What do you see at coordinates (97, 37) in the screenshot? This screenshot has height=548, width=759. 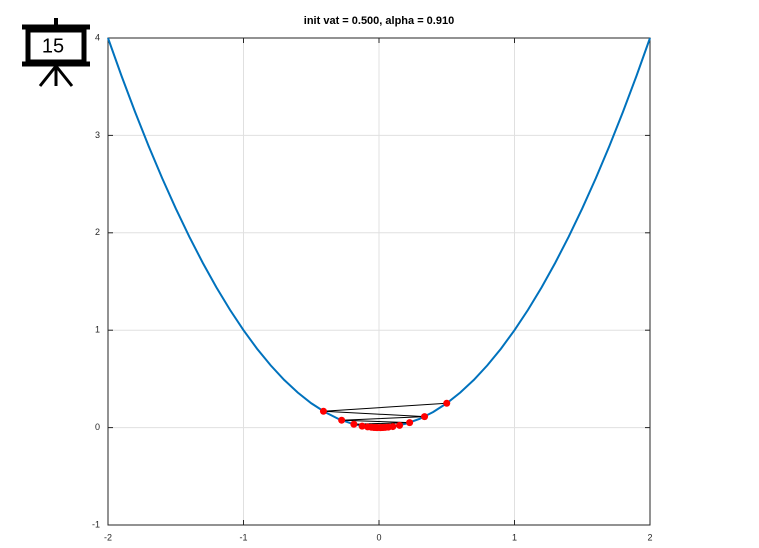 I see `y-tick-label: 4` at bounding box center [97, 37].